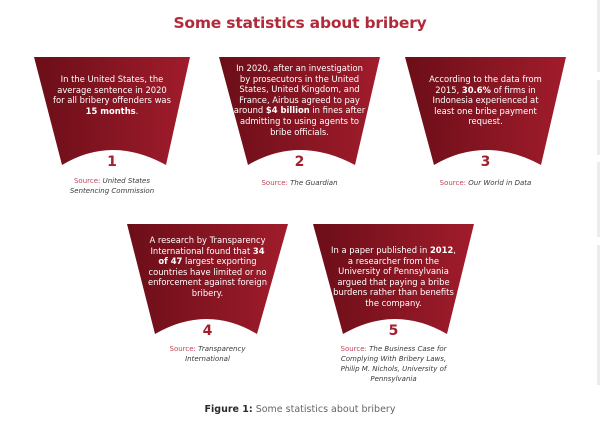  Describe the element at coordinates (299, 162) in the screenshot. I see `stat-number: 2` at that location.